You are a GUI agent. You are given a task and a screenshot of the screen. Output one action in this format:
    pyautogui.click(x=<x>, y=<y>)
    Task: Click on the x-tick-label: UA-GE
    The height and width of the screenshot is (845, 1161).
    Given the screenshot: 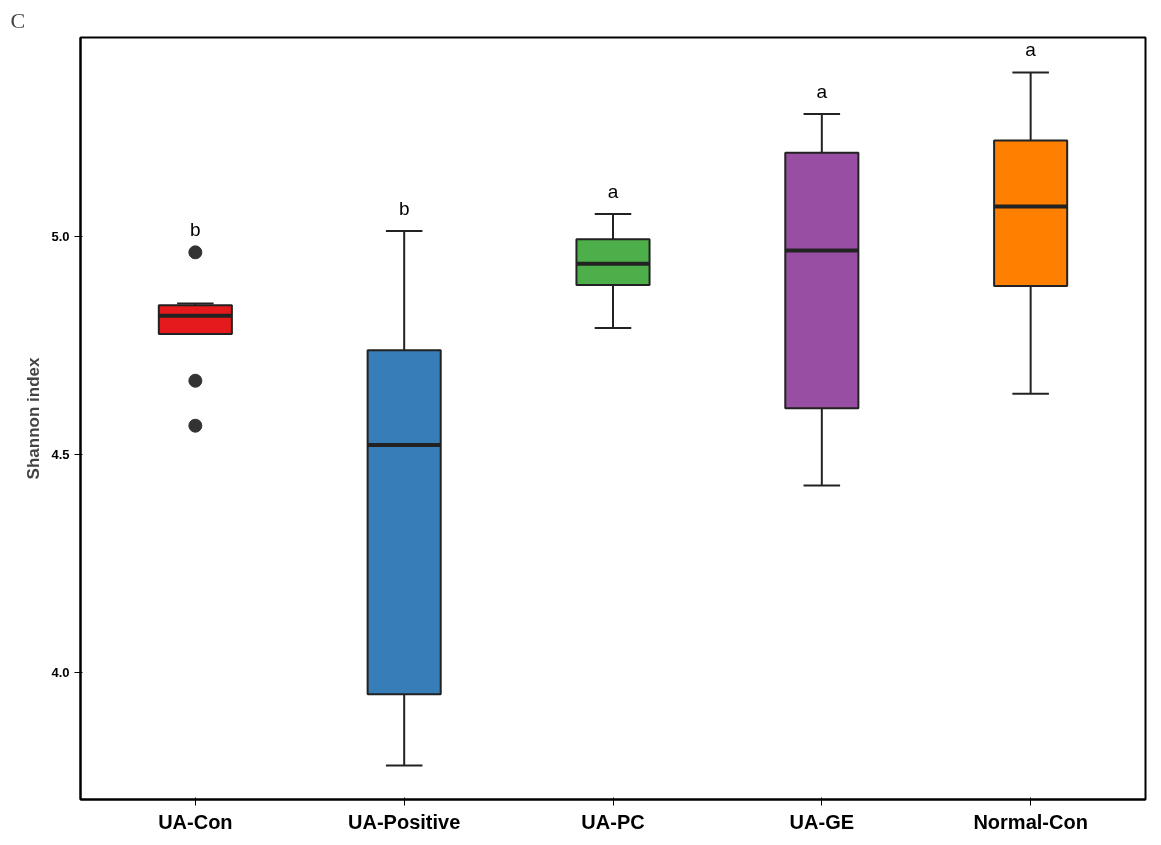 What is the action you would take?
    pyautogui.click(x=822, y=821)
    